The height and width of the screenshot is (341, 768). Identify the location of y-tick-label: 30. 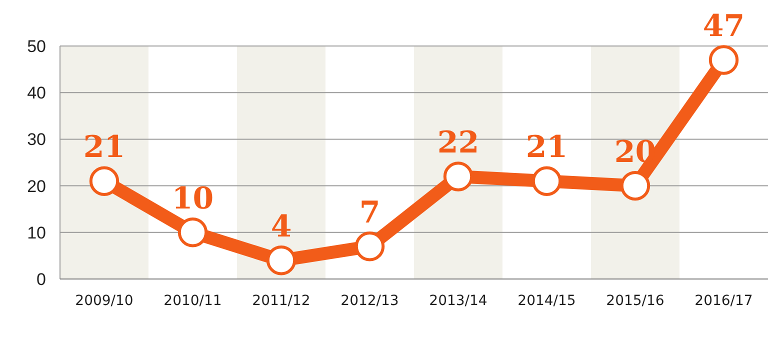
(36, 140).